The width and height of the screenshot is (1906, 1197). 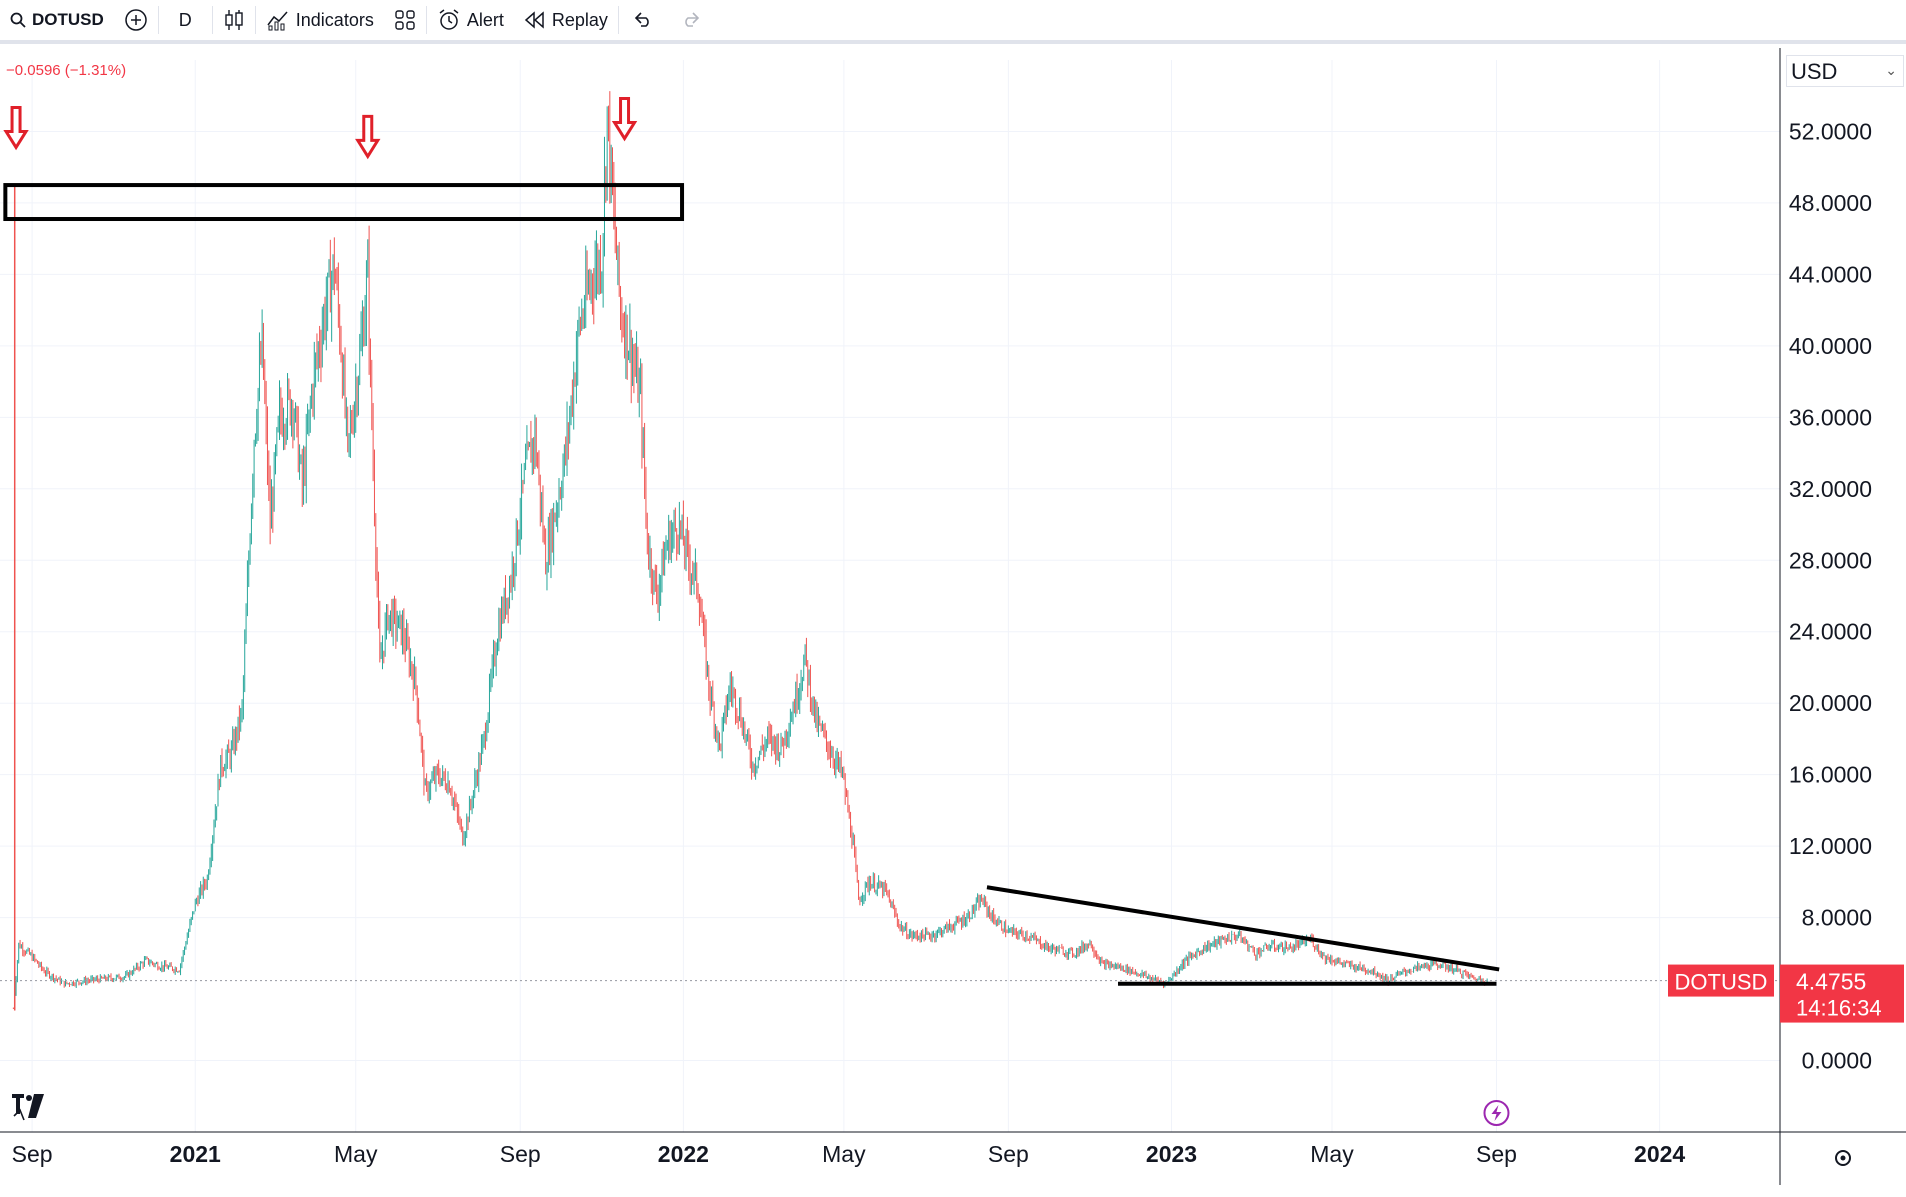 What do you see at coordinates (1837, 1061) in the screenshot?
I see `y-tick-label: 0.0000` at bounding box center [1837, 1061].